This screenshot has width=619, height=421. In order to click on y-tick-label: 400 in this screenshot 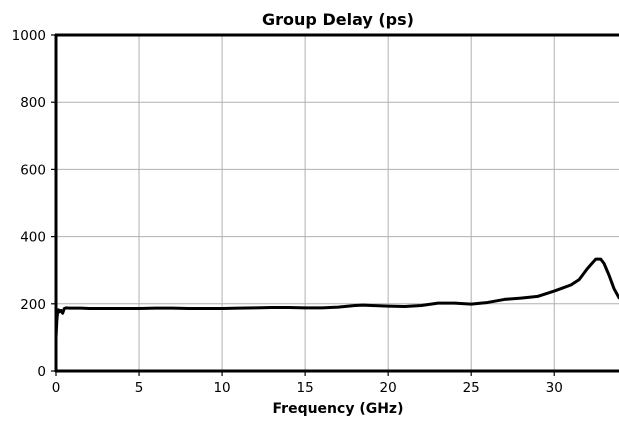, I will do `click(33, 238)`.